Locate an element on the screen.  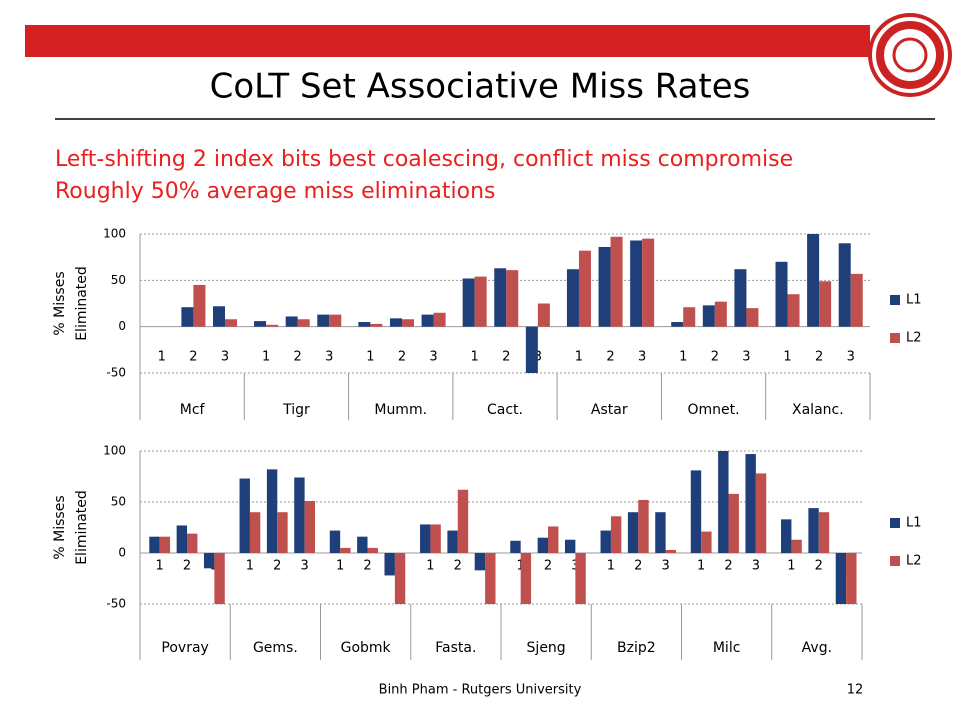
group-label: Mcf is located at coordinates (193, 410).